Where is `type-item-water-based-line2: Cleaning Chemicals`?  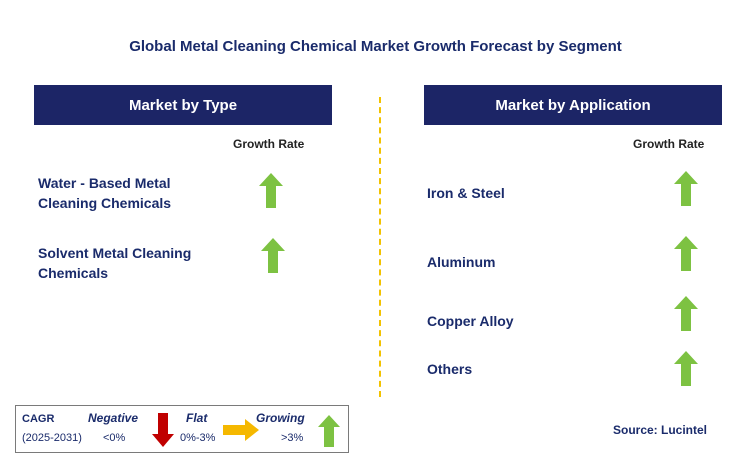
type-item-water-based-line2: Cleaning Chemicals is located at coordinates (105, 203).